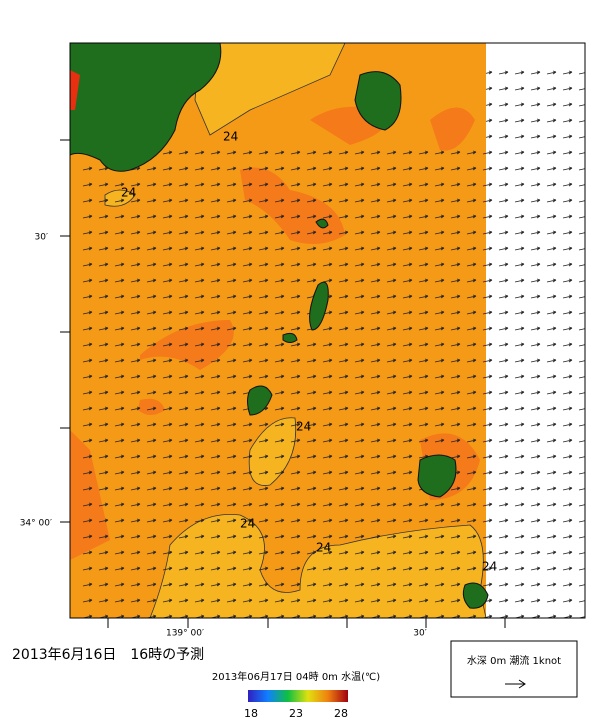 Image resolution: width=596 pixels, height=726 pixels. I want to click on title: 2013年6月16日 16時の予測, so click(108, 655).